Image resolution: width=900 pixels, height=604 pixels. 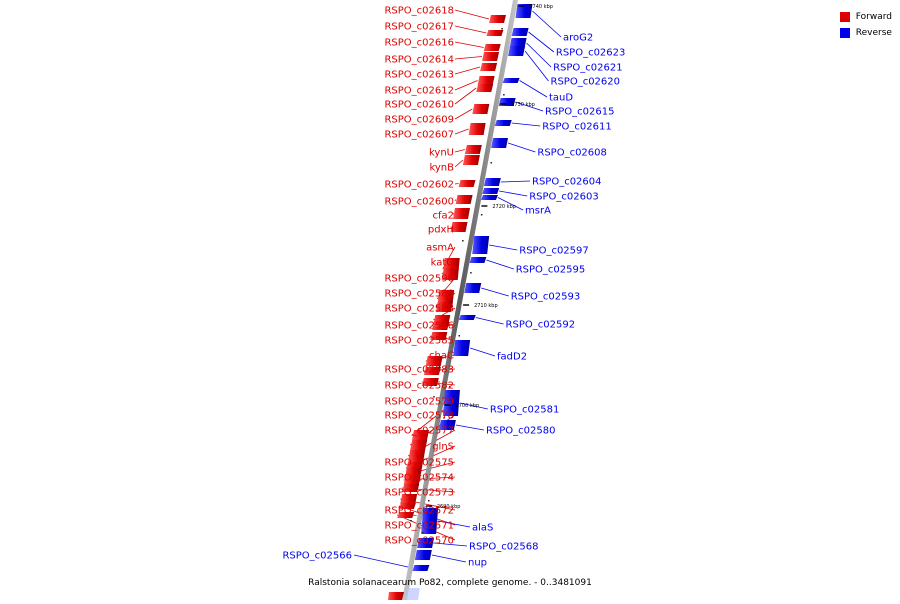 I want to click on forward-gene-label-RSPO_c02588: RSPO_c02588, so click(x=419, y=309).